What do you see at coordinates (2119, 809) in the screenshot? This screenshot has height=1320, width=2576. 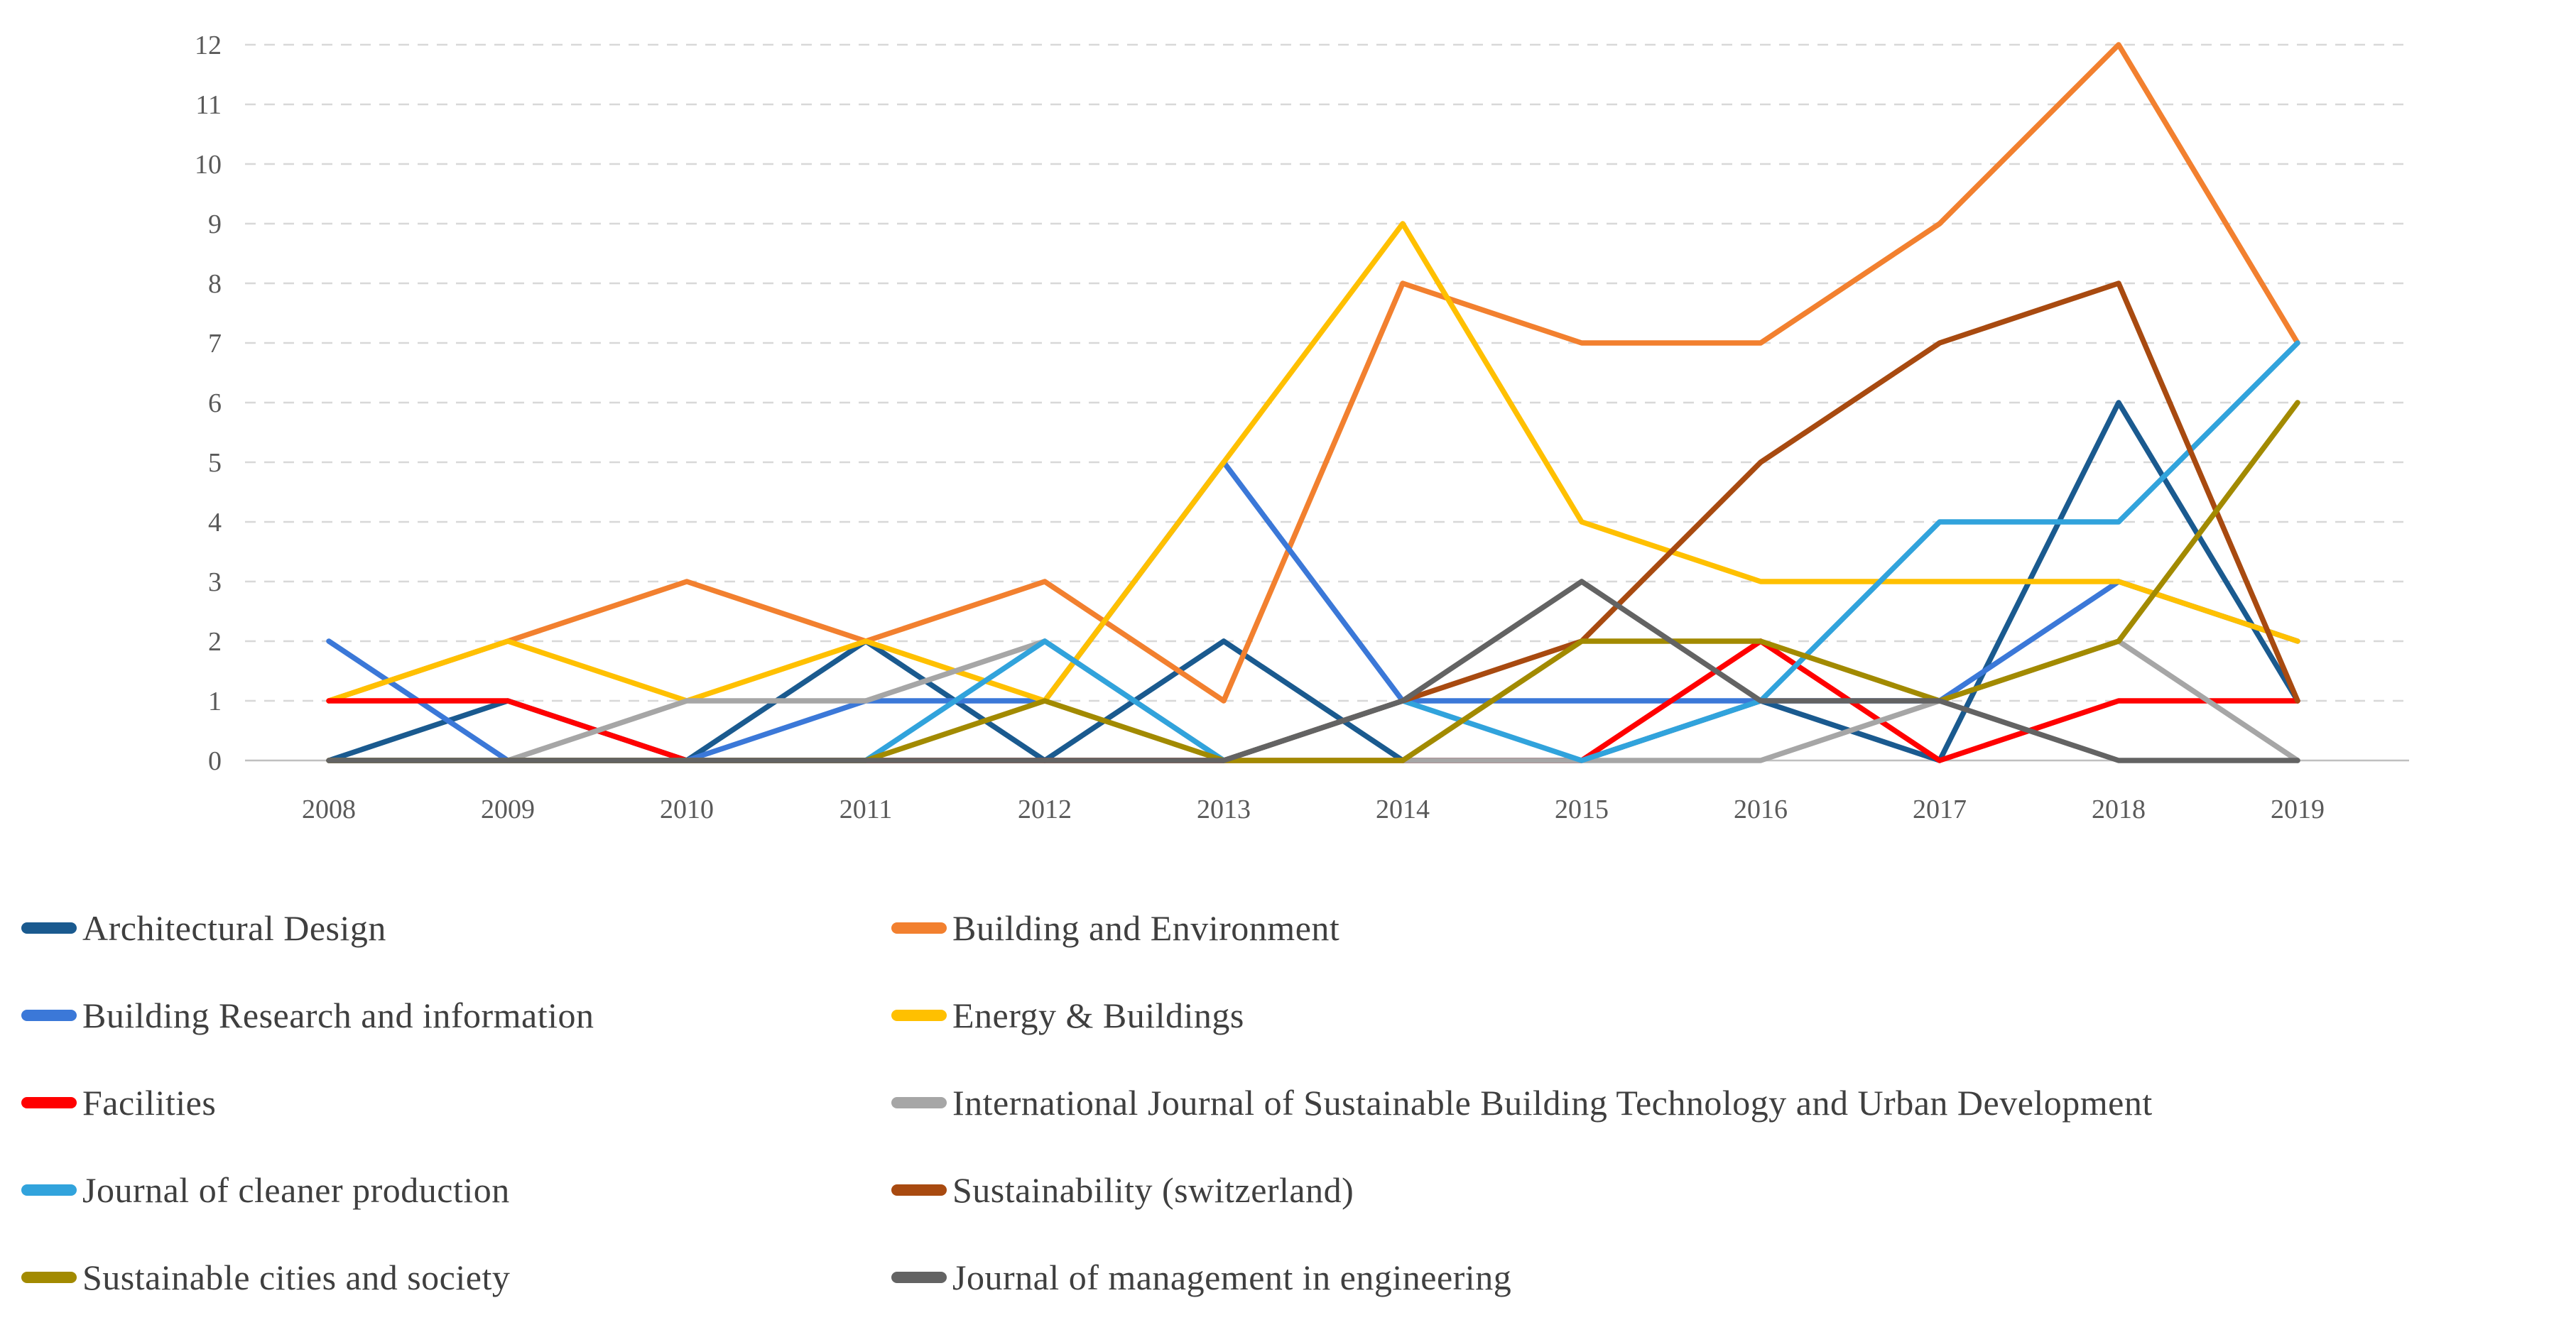 I see `x-tick-label-2018: 2018` at bounding box center [2119, 809].